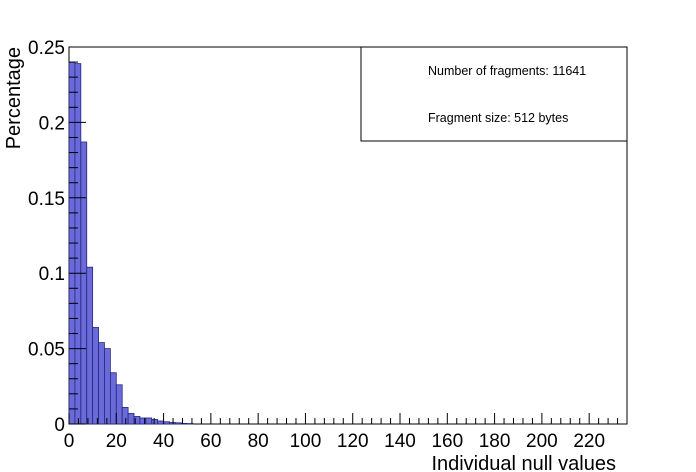 The width and height of the screenshot is (696, 472). Describe the element at coordinates (210, 441) in the screenshot. I see `x-tick-label: 60` at that location.